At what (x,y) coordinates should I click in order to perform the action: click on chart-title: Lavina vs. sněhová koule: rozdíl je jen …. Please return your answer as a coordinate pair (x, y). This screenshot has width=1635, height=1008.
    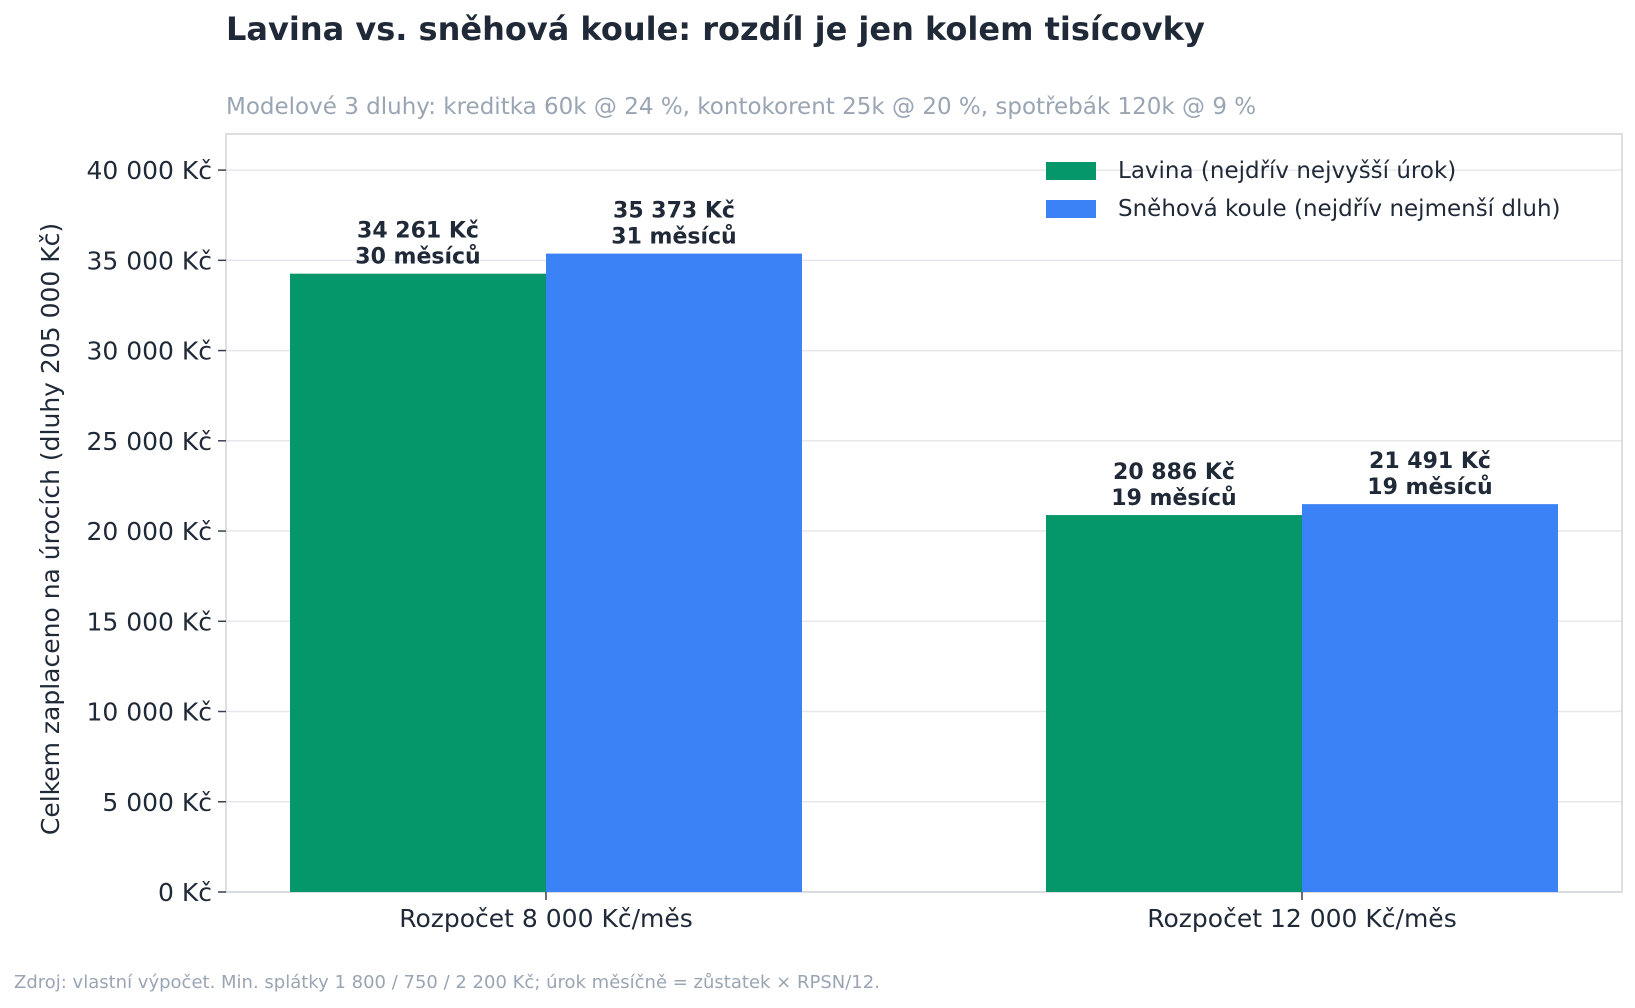
    Looking at the image, I should click on (715, 29).